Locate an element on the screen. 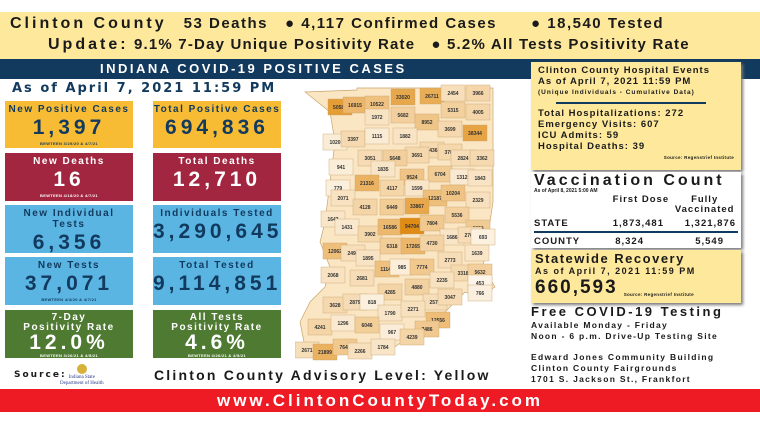 Image resolution: width=760 pixels, height=428 pixels. county-case-count: 21899 is located at coordinates (325, 353).